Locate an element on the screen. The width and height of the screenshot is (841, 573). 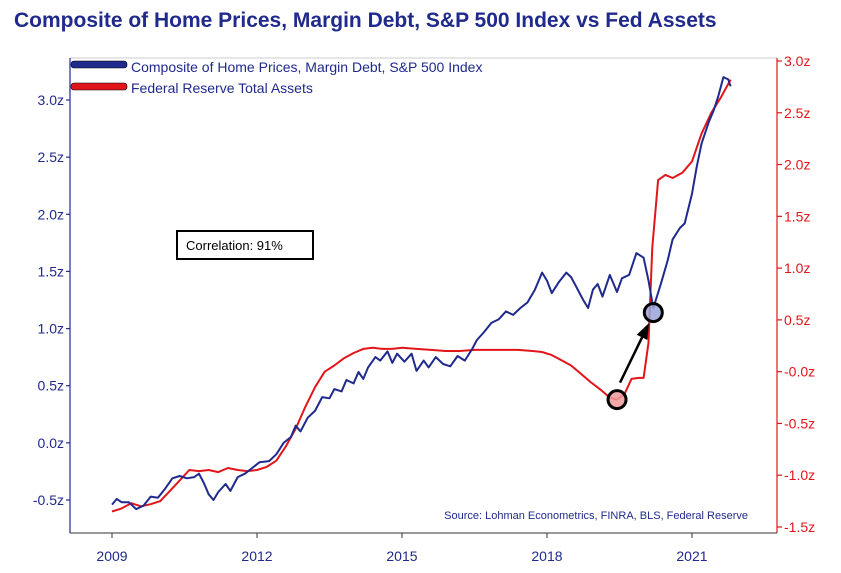
x-tick-label: 2009 is located at coordinates (111, 556).